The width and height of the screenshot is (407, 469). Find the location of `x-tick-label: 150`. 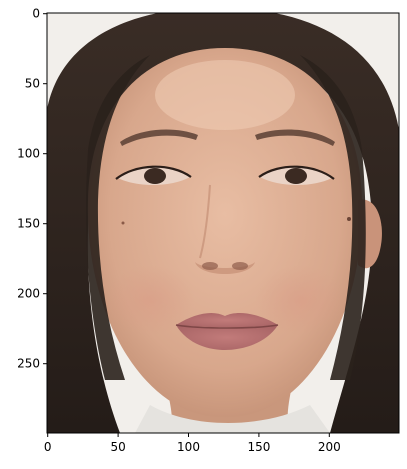

x-tick-label: 150 is located at coordinates (258, 447).